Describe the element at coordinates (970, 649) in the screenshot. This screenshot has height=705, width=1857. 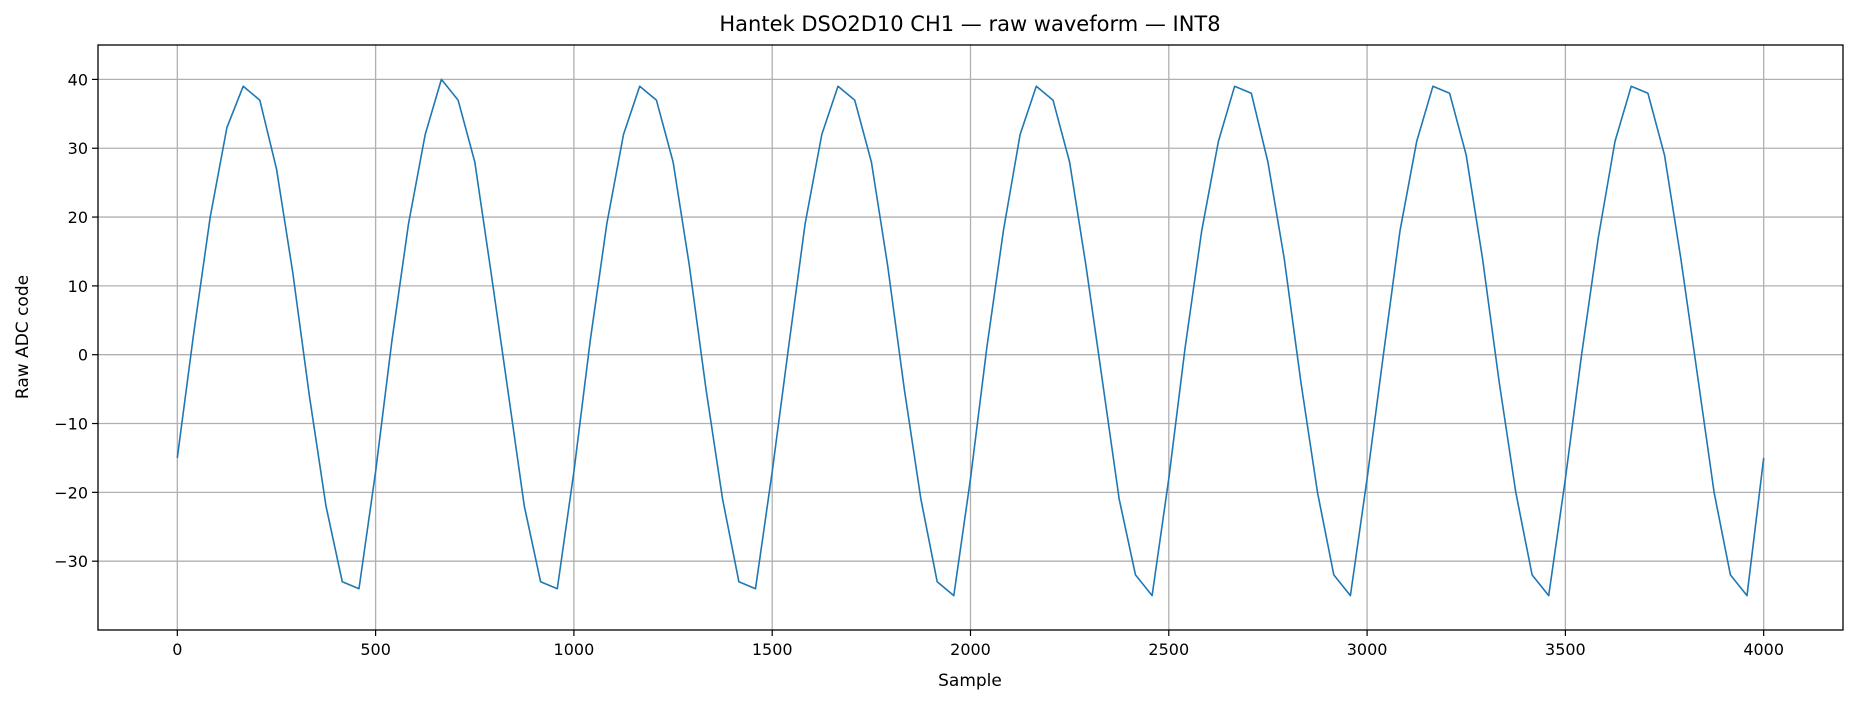
I see `x-tick-label: 2000` at that location.